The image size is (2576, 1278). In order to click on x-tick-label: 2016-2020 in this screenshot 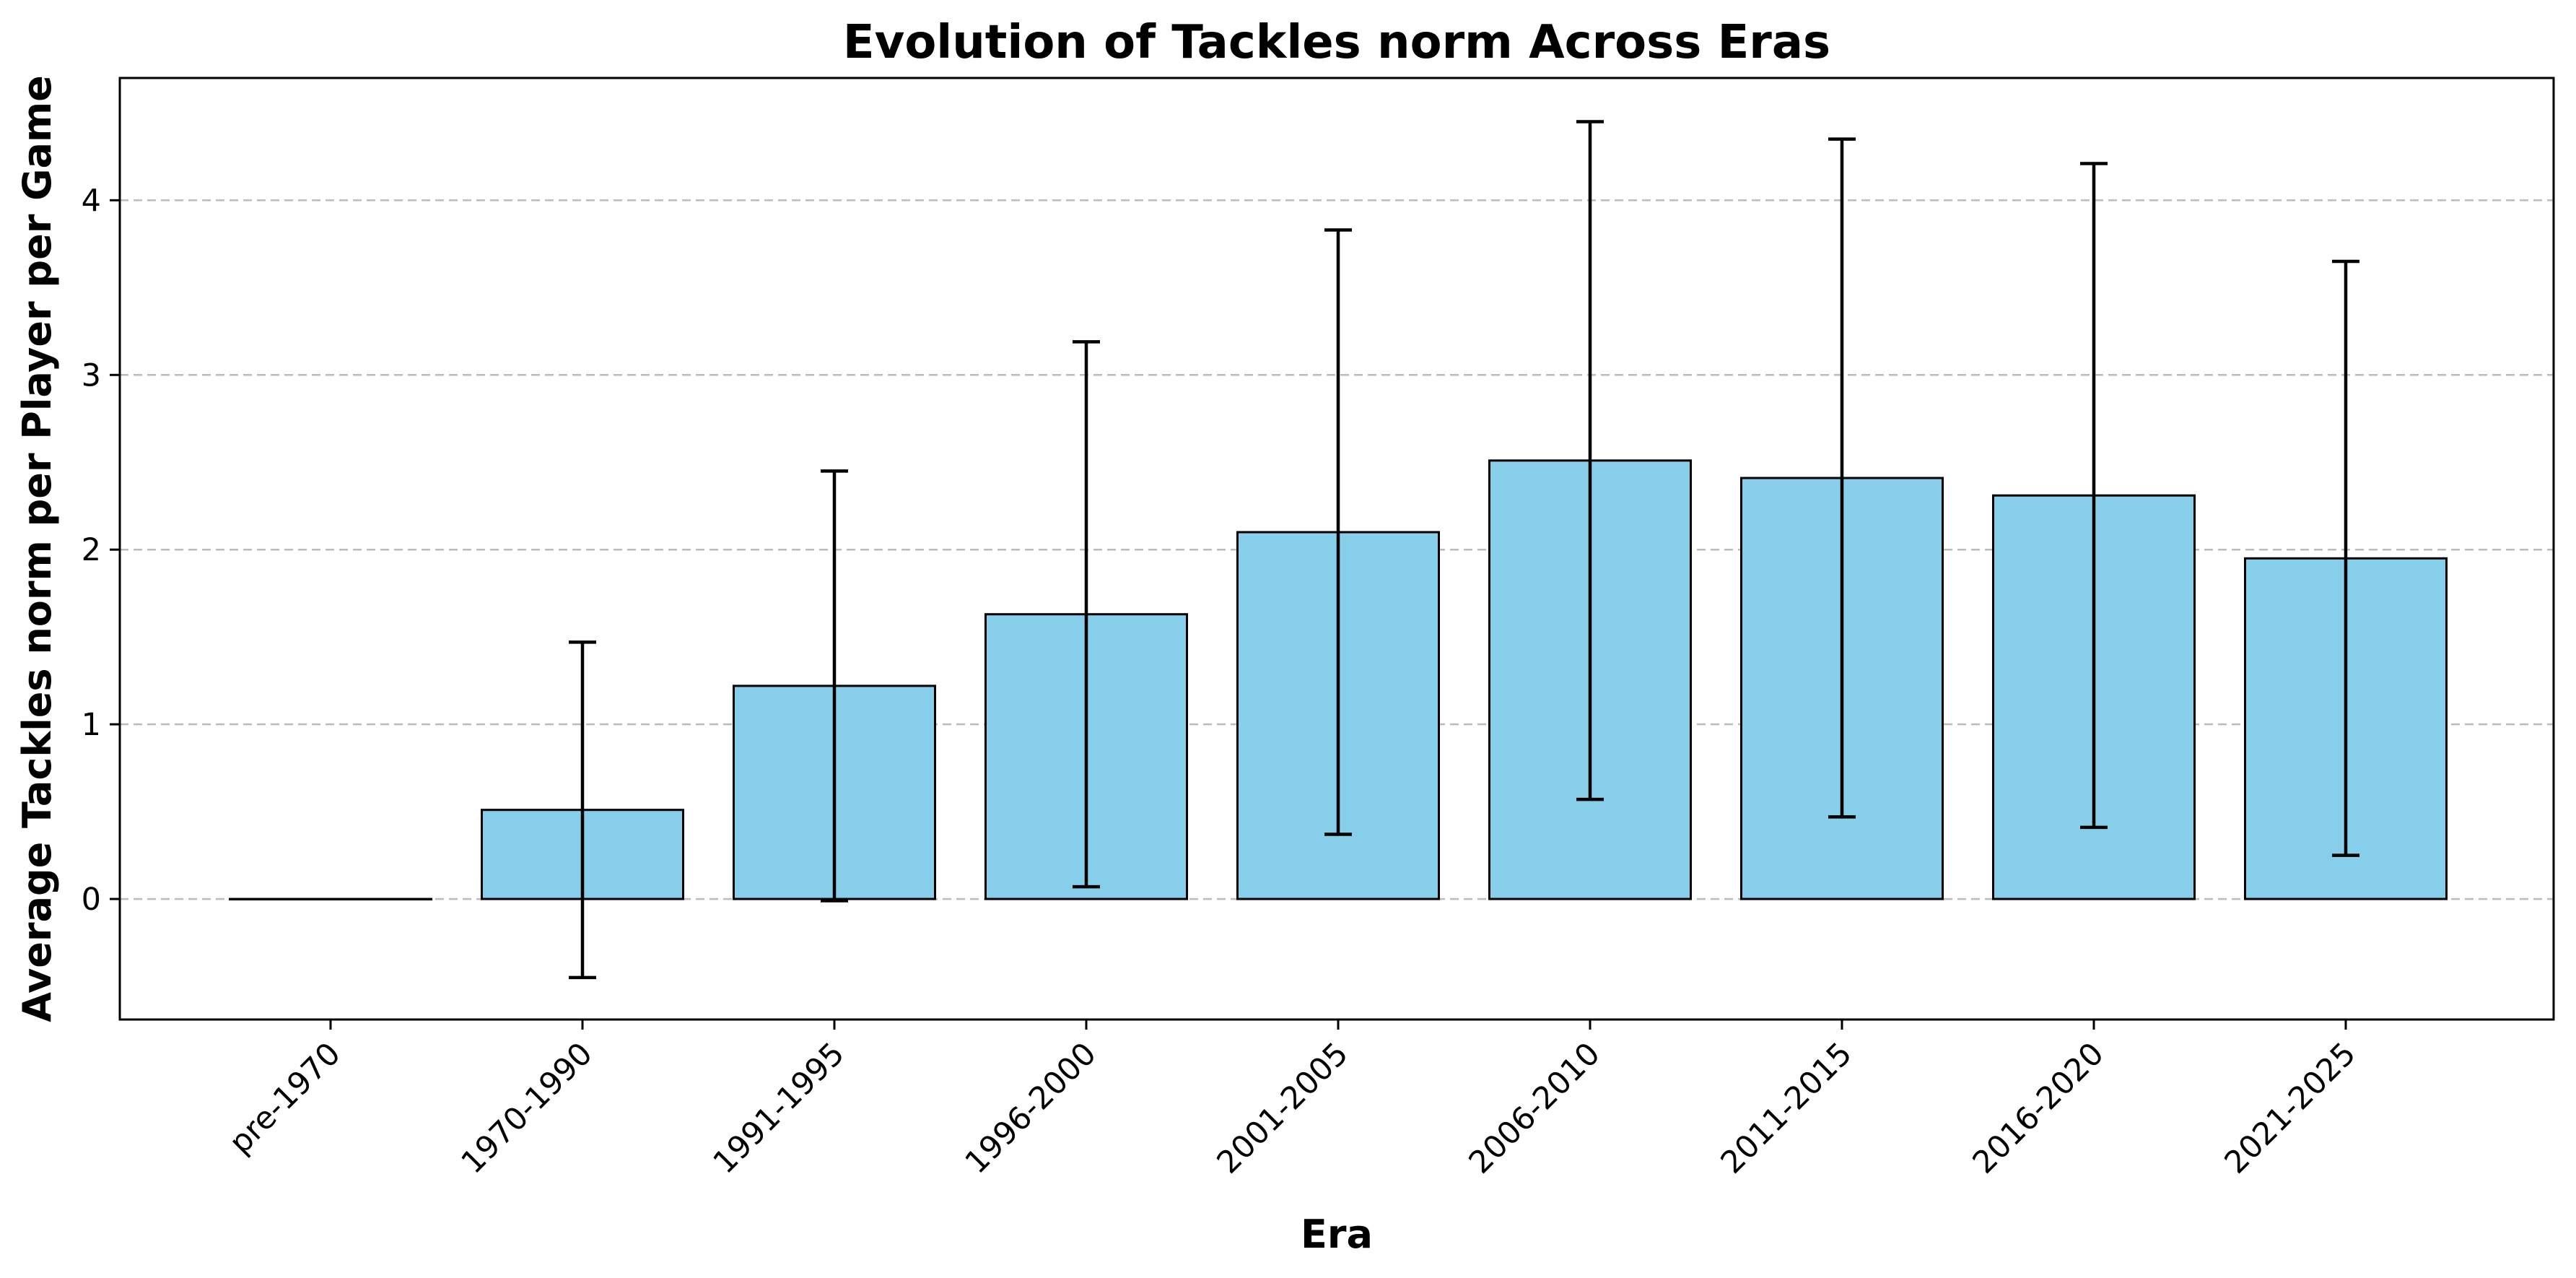, I will do `click(2038, 1108)`.